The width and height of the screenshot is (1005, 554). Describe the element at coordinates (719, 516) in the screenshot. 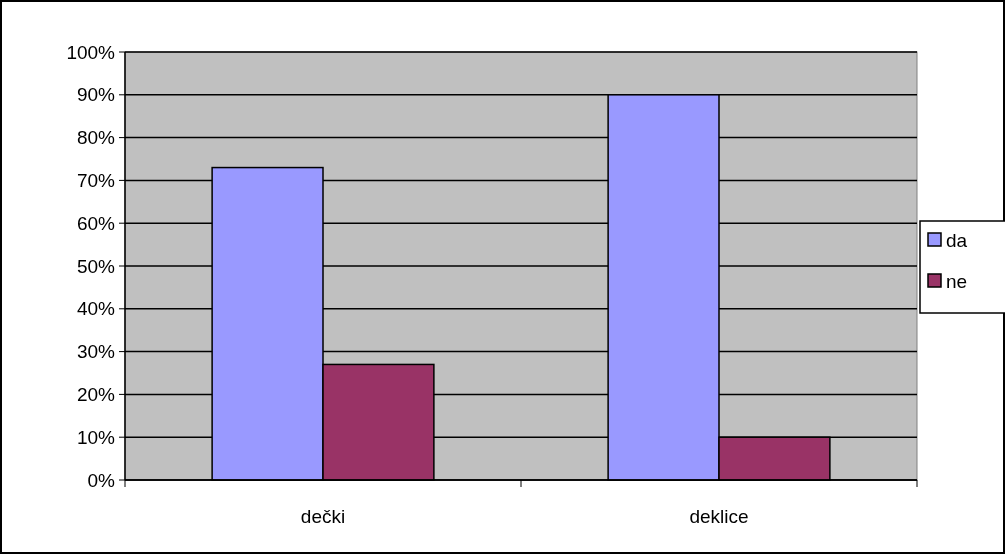

I see `x-tick-label: deklice` at that location.